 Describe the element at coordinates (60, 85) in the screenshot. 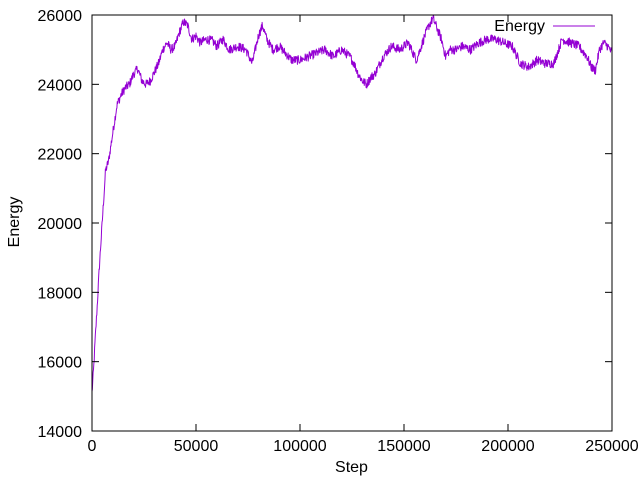

I see `y-tick-label: 24000` at that location.